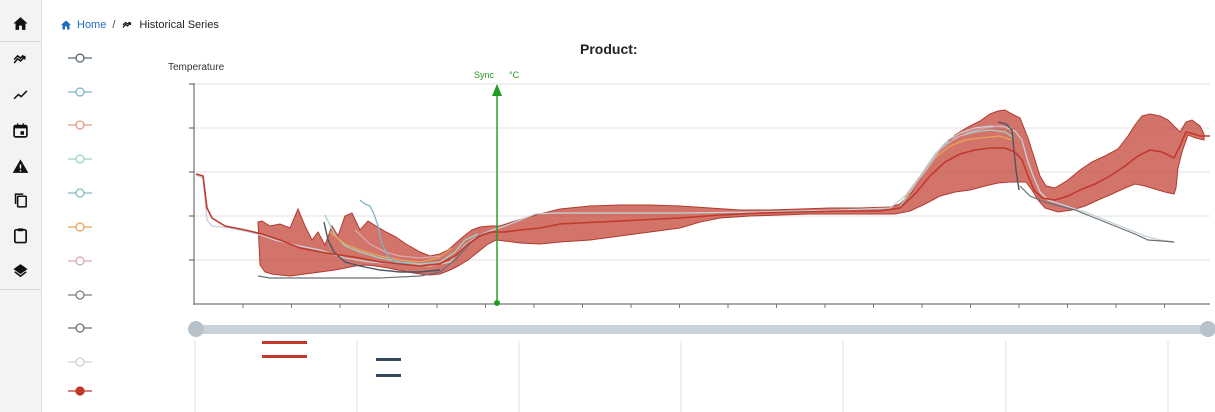 The height and width of the screenshot is (412, 1215). I want to click on chart-title: Product:, so click(609, 49).